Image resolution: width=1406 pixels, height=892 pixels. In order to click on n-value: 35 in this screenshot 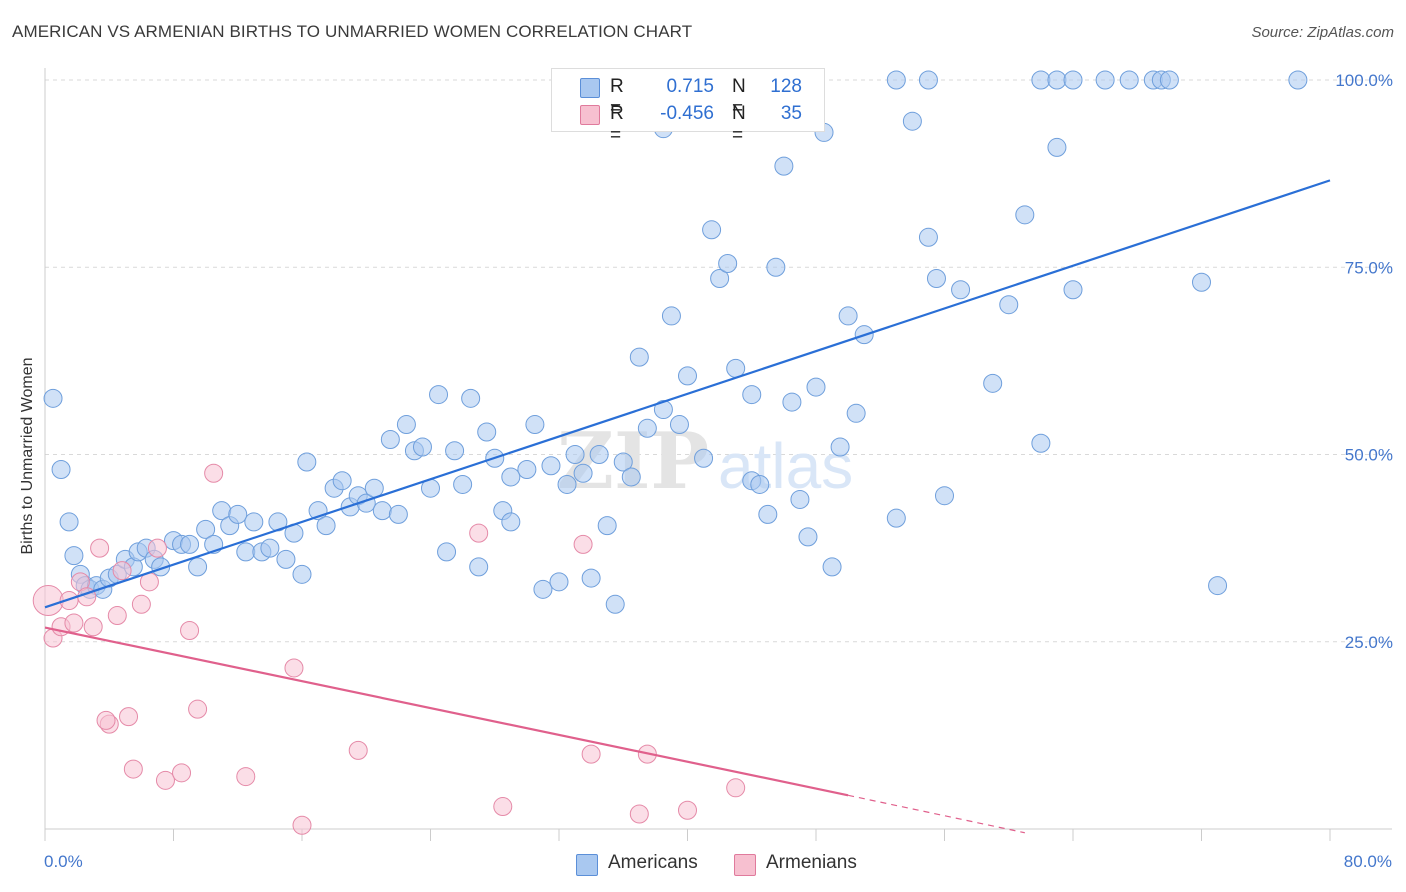, I will do `click(791, 113)`.